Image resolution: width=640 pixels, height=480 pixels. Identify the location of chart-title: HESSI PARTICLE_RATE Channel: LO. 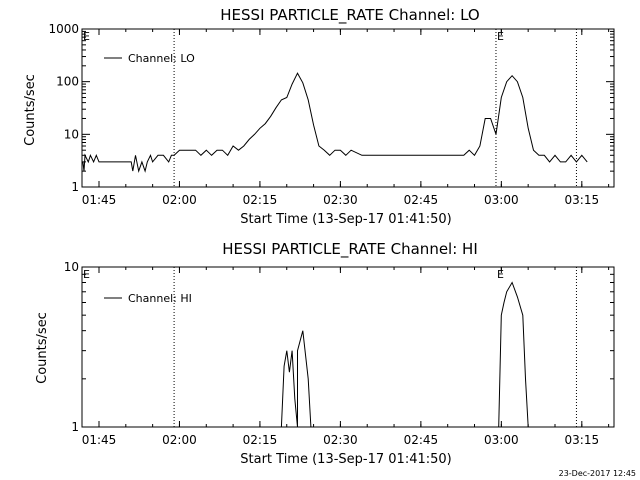
(349, 15).